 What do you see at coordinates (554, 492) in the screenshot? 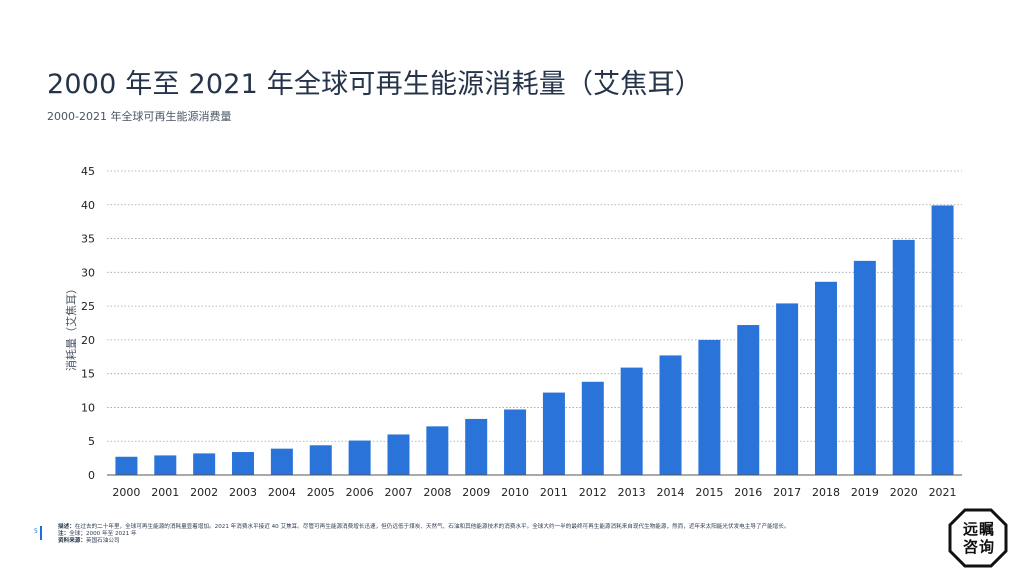
I see `x-tick-label: 2011` at bounding box center [554, 492].